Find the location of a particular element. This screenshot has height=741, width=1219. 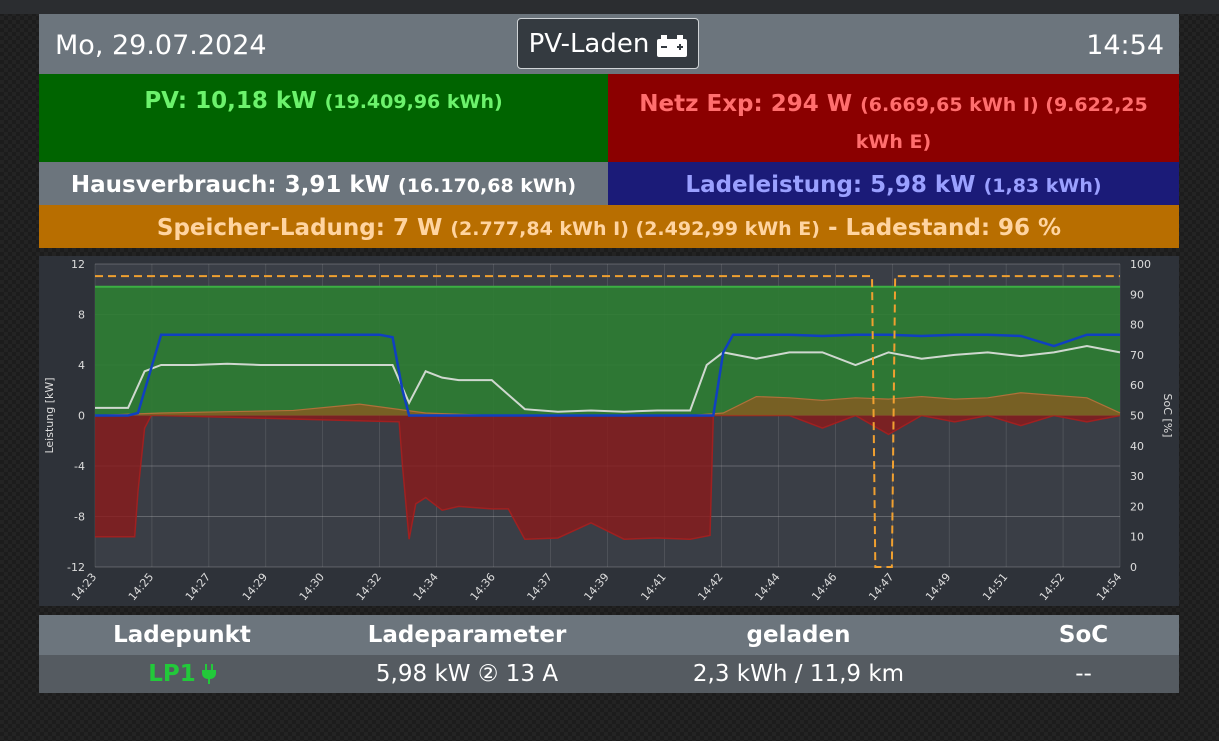

y2-tick-label: 40 is located at coordinates (1137, 446).